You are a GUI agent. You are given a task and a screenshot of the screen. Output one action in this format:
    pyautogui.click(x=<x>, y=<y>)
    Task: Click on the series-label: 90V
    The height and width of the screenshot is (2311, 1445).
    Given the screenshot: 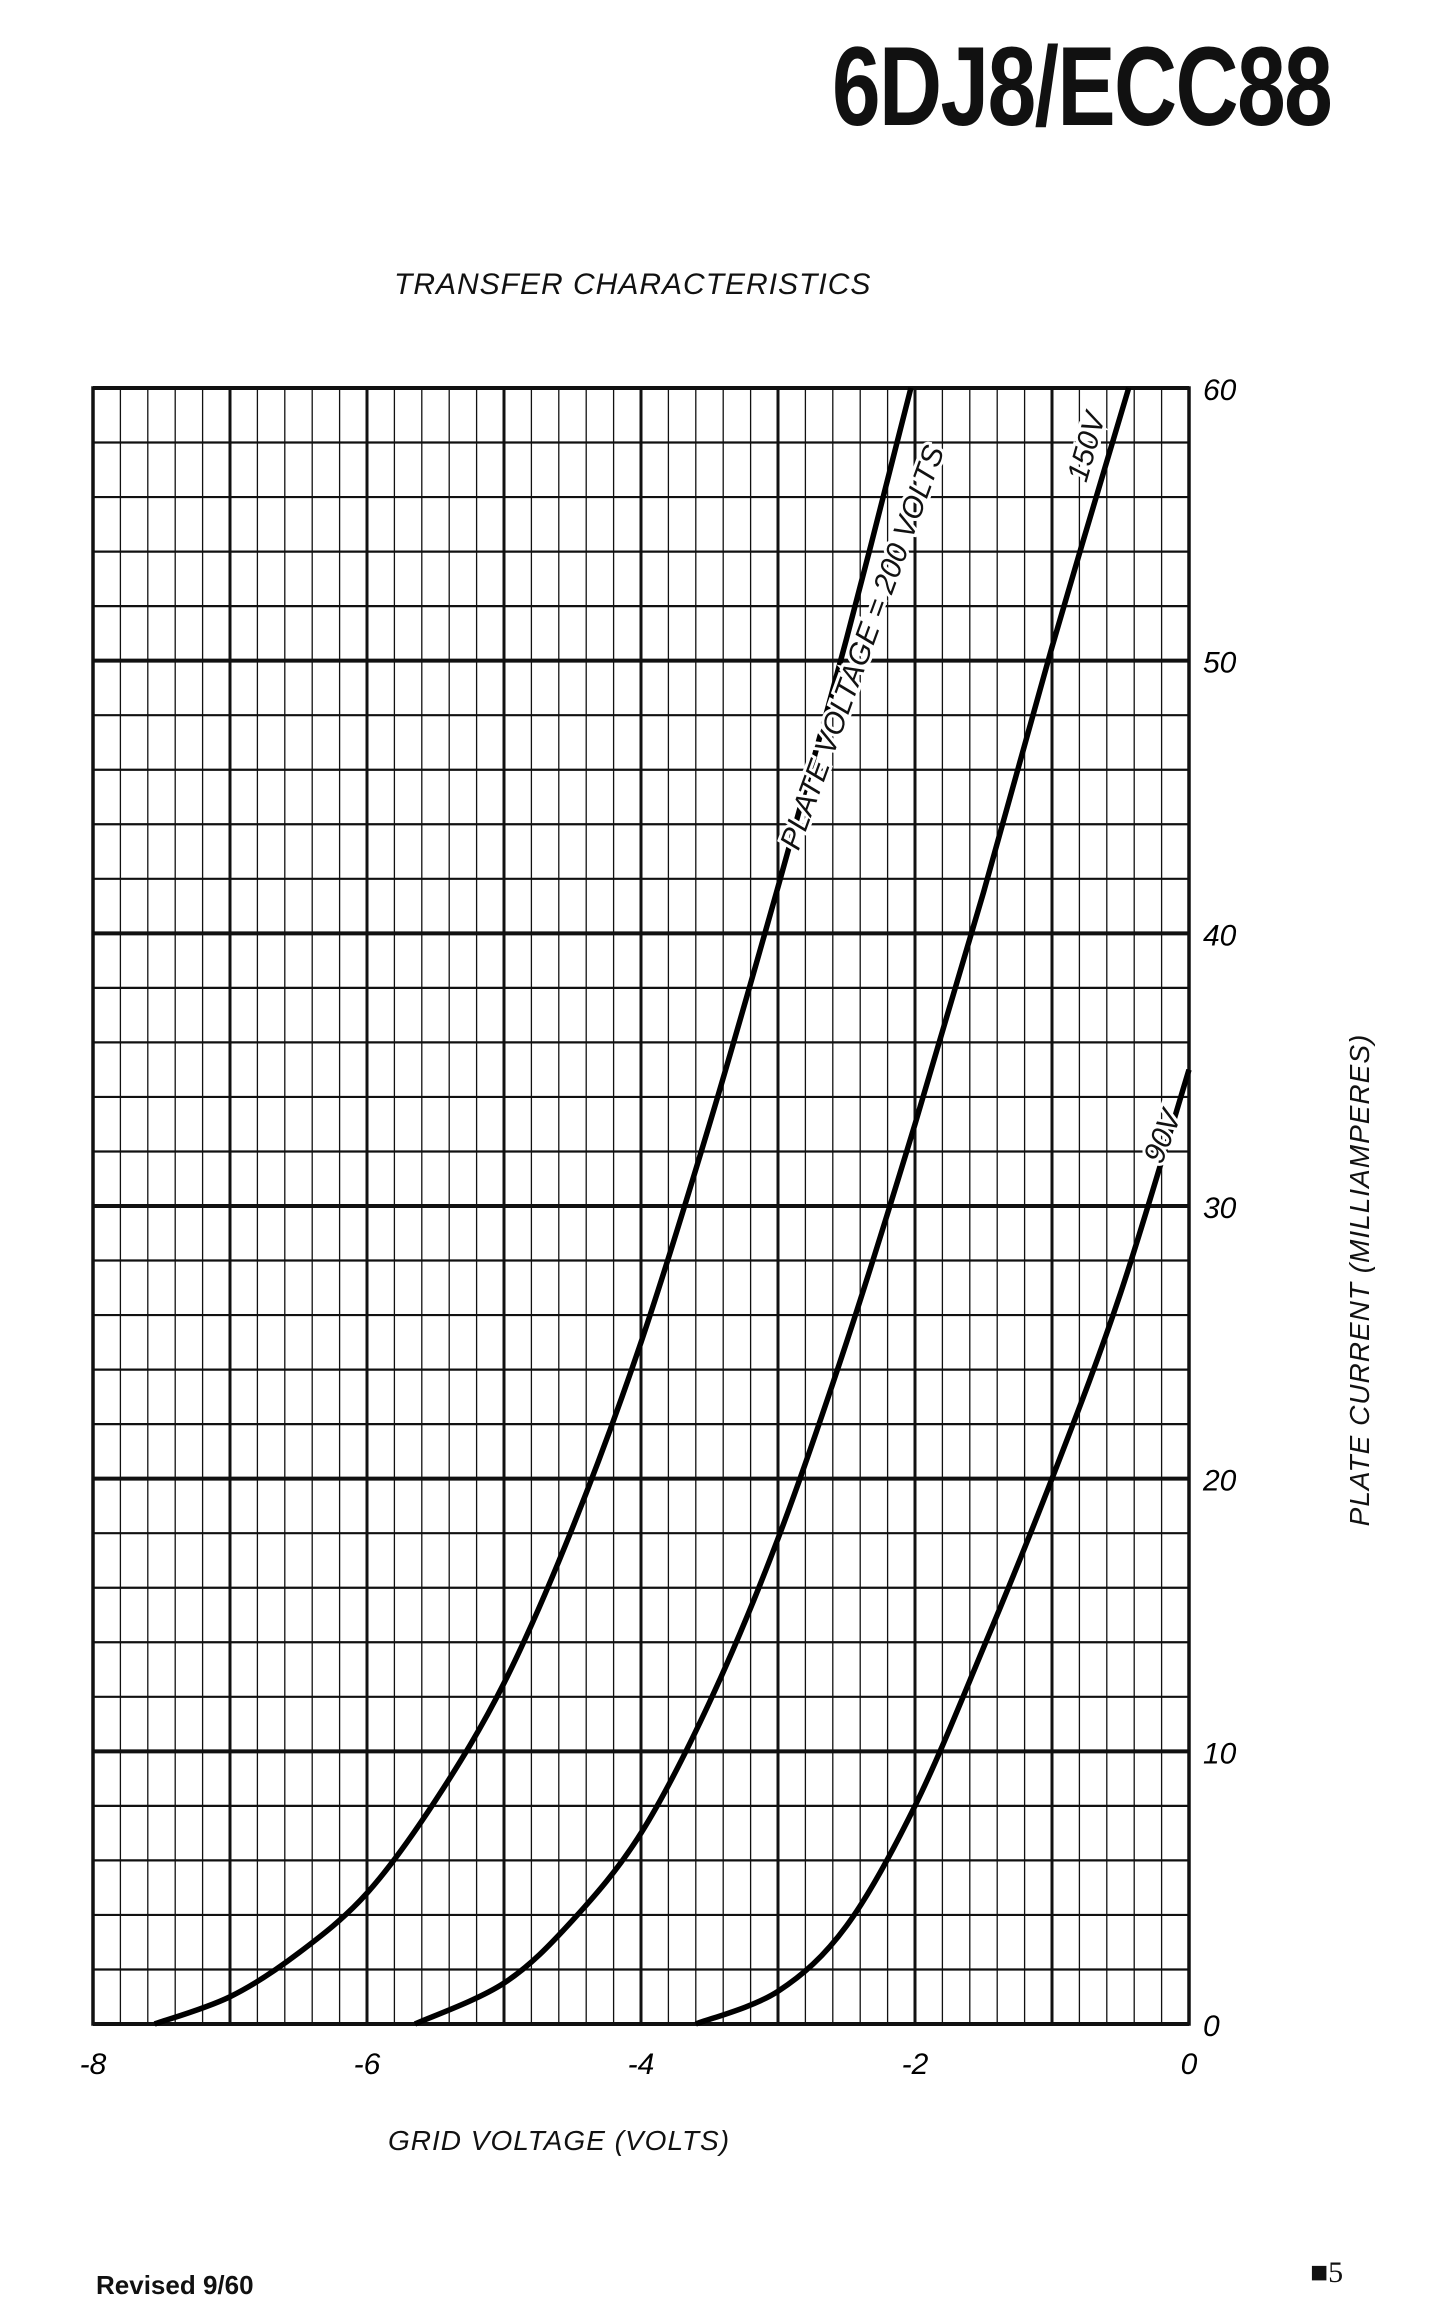 What is the action you would take?
    pyautogui.click(x=1163, y=1135)
    